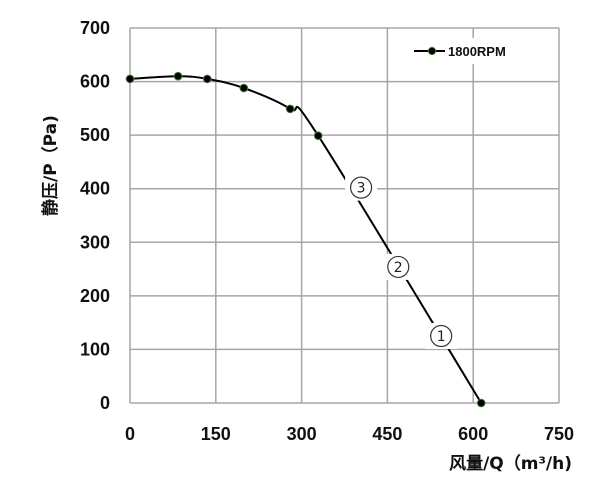  Describe the element at coordinates (432, 51) in the screenshot. I see `legend-marker-icon` at that location.